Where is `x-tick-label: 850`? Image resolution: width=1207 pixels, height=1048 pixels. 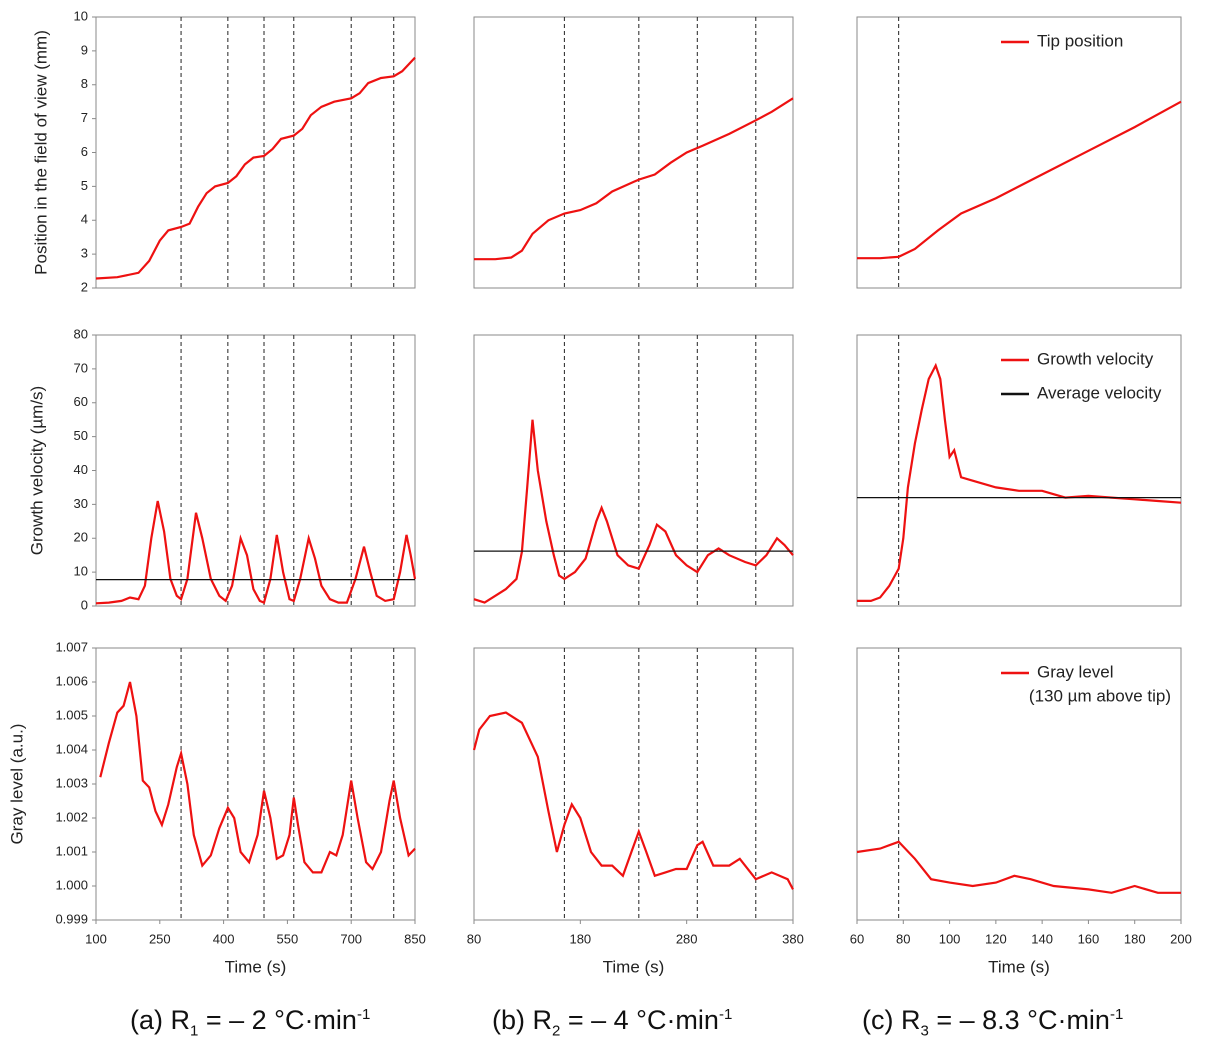 x-tick-label: 850 is located at coordinates (415, 938).